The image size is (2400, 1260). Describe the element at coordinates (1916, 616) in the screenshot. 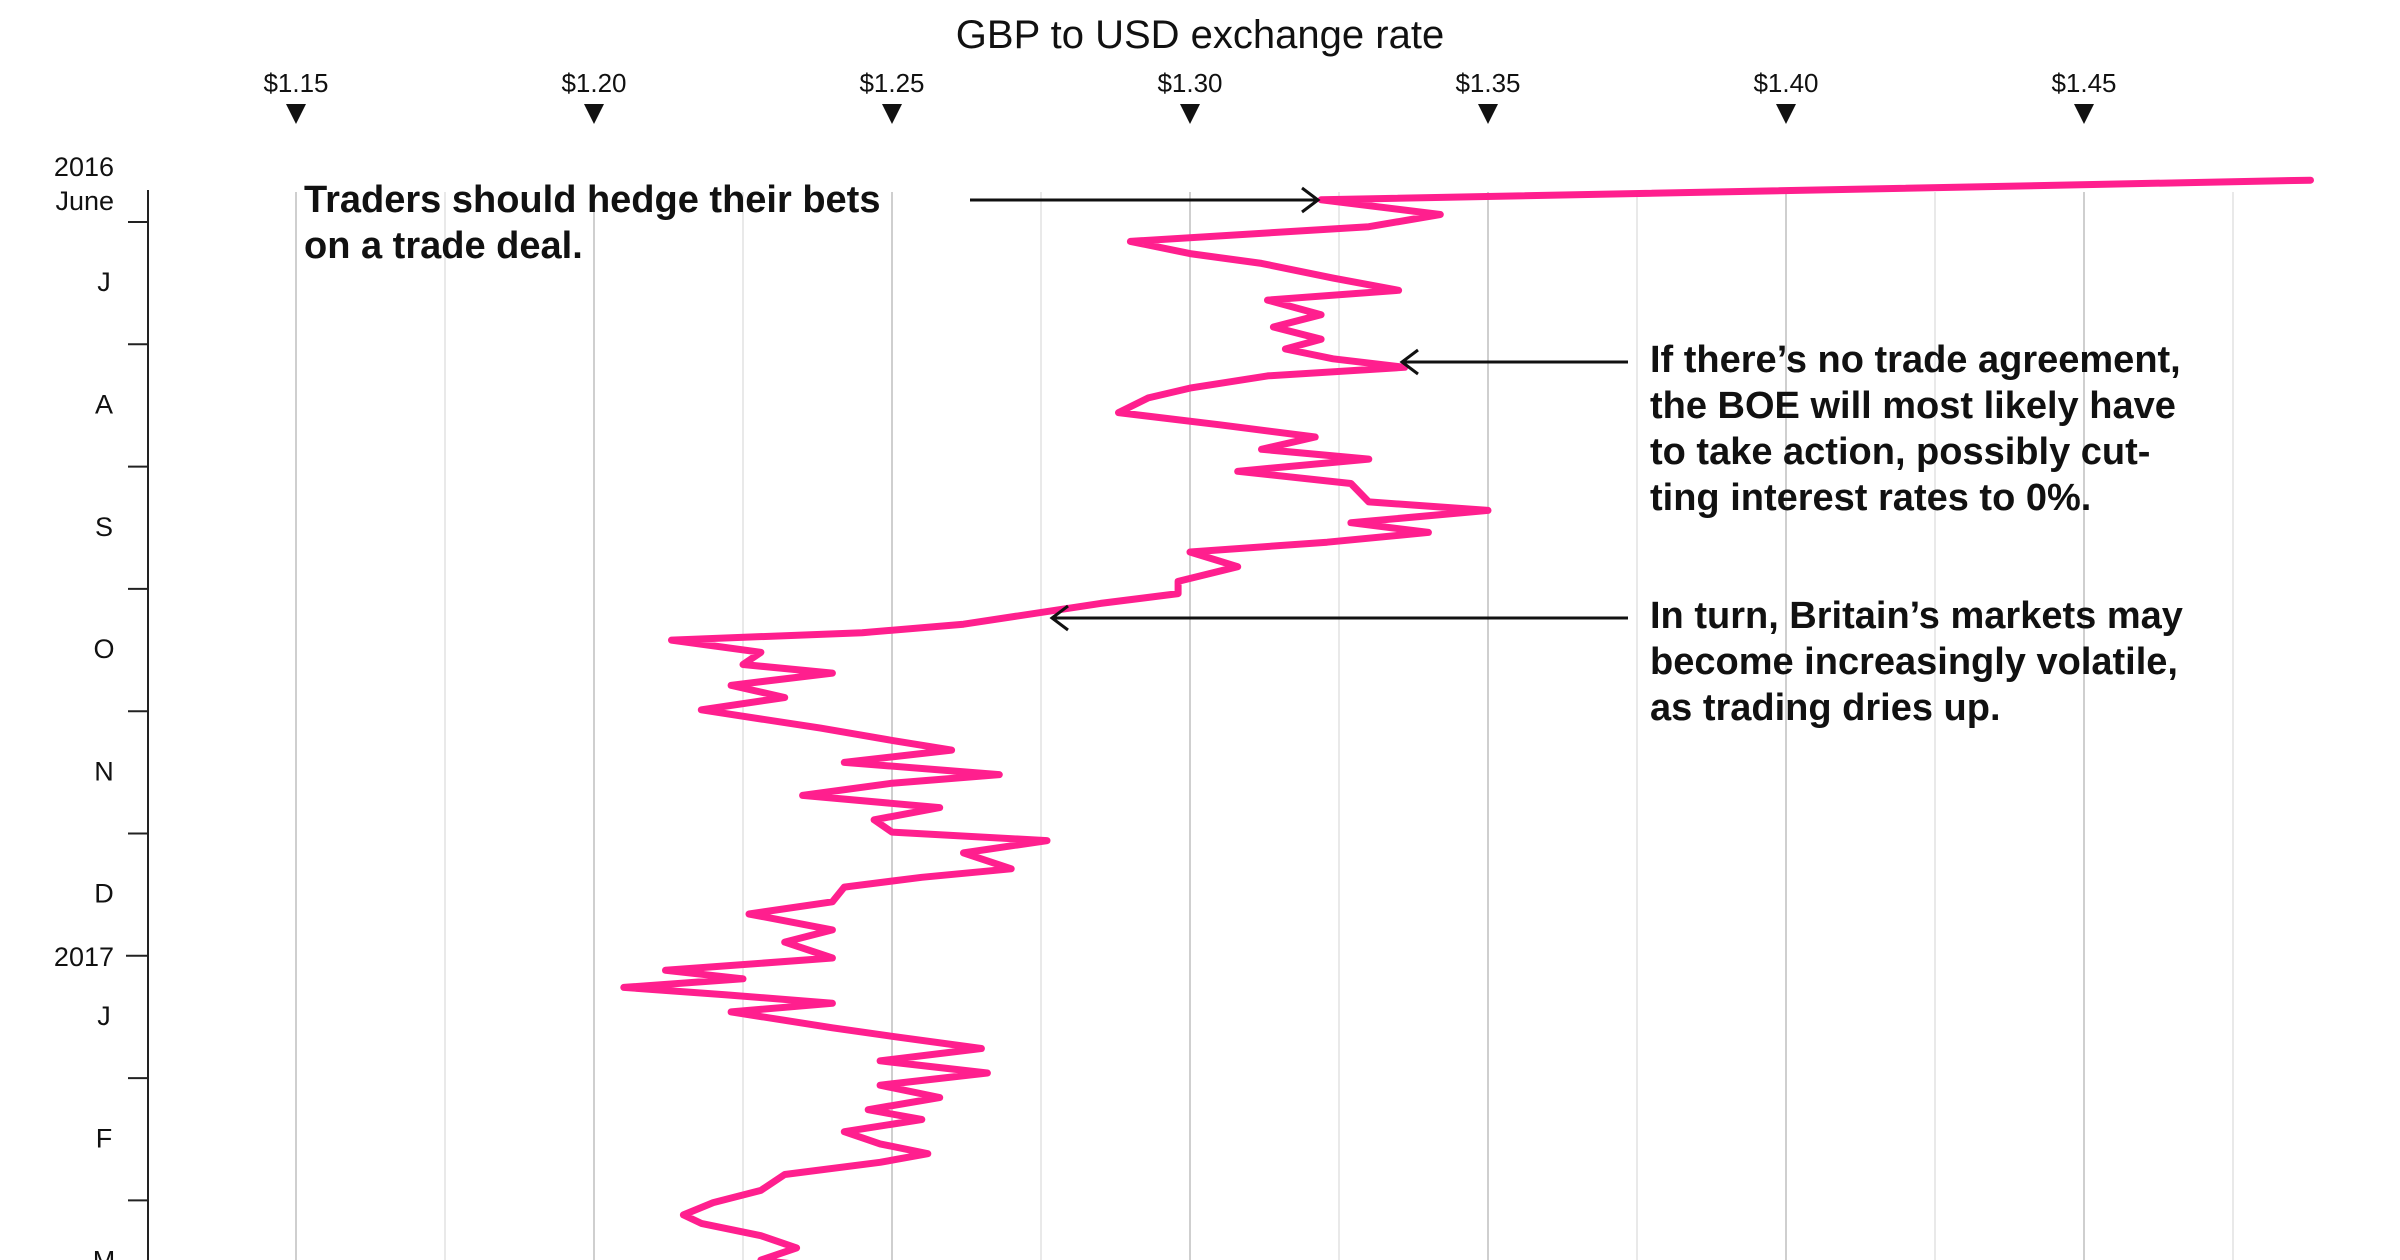

I see `annotation-text-line: In turn, Britain’s markets may` at that location.